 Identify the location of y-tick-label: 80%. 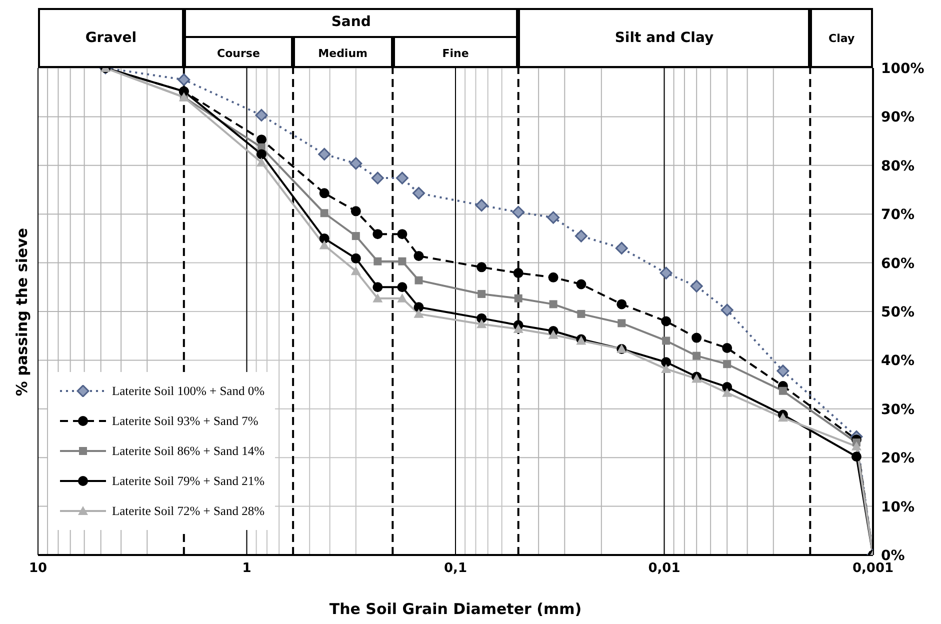
(898, 166).